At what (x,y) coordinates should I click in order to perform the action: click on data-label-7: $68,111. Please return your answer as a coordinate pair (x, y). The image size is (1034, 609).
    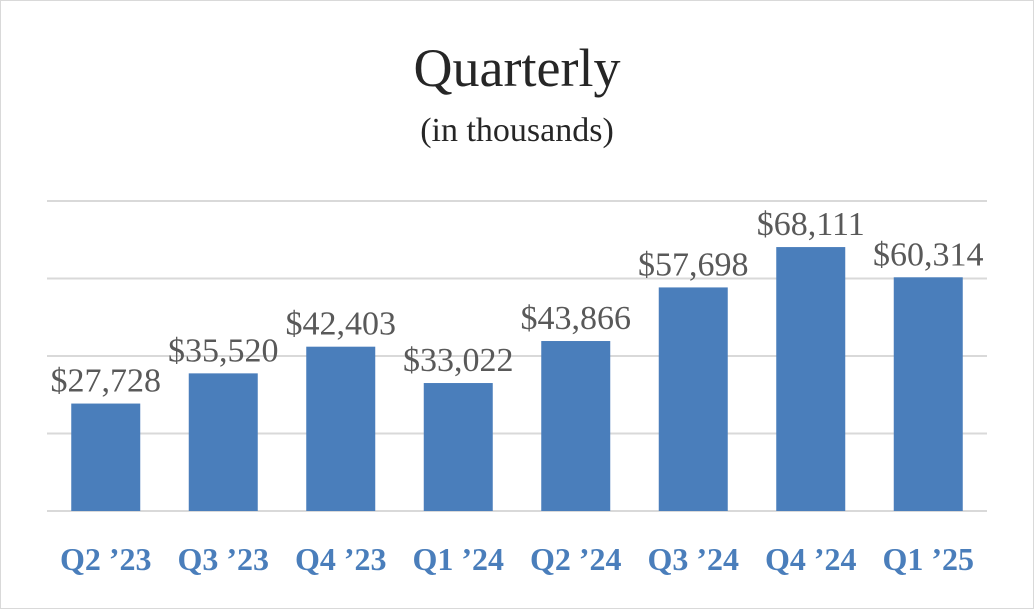
    Looking at the image, I should click on (811, 224).